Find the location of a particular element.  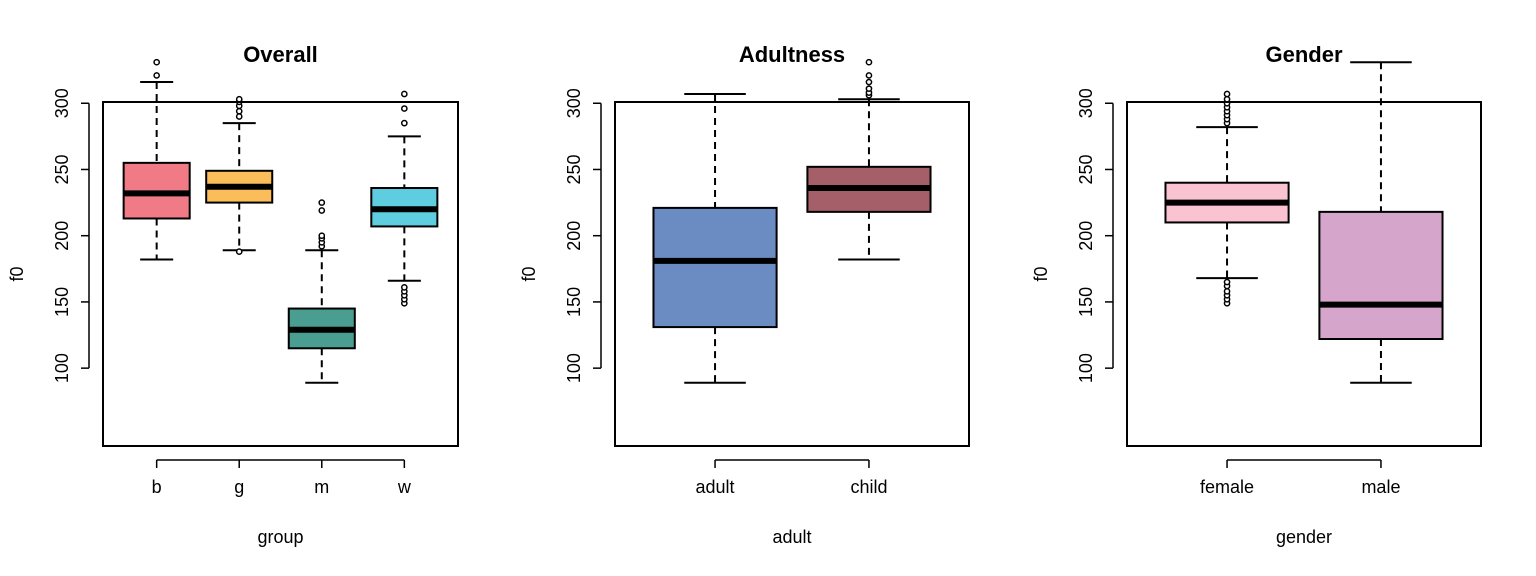

box-m is located at coordinates (321, 291).